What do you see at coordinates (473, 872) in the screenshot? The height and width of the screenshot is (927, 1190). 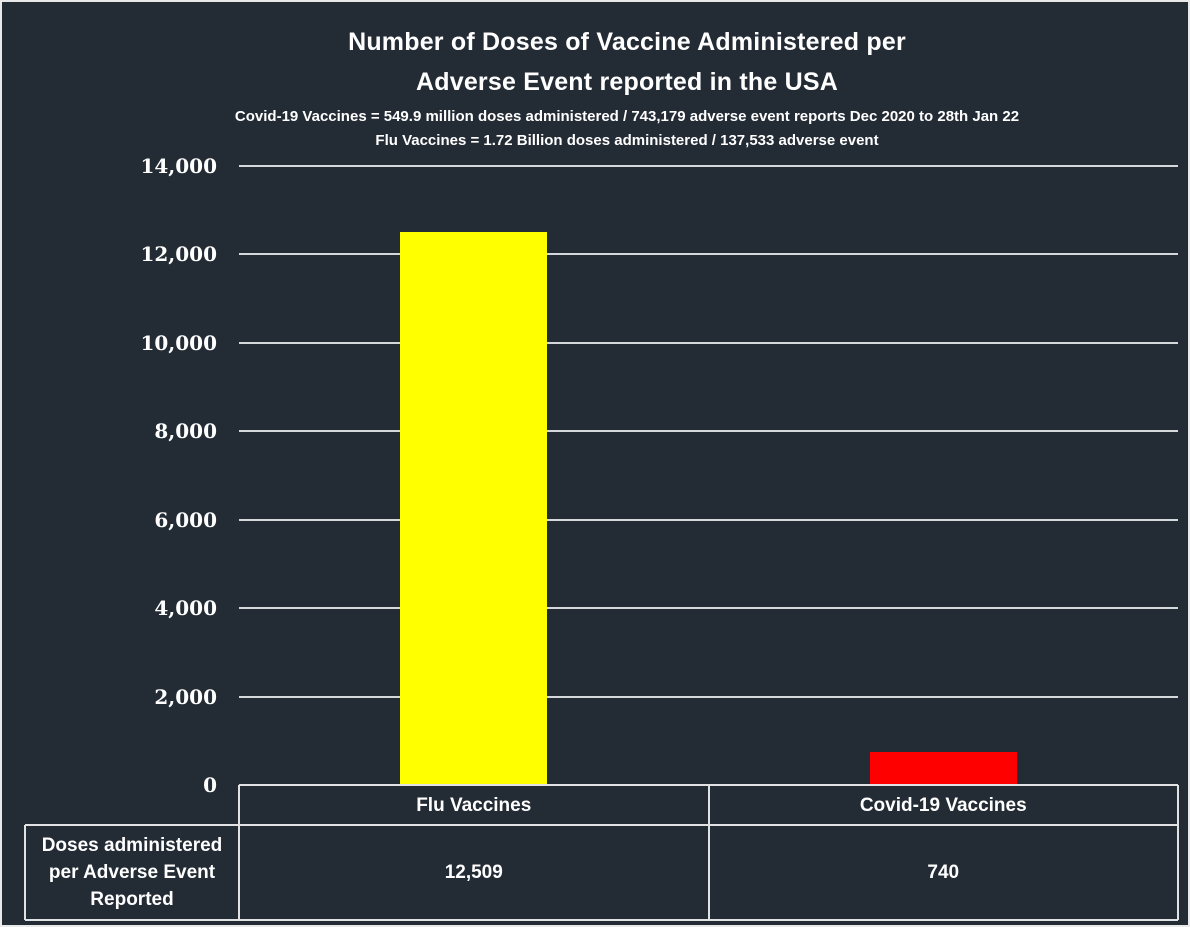 I see `table-value-flu-vaccines: 12,509` at bounding box center [473, 872].